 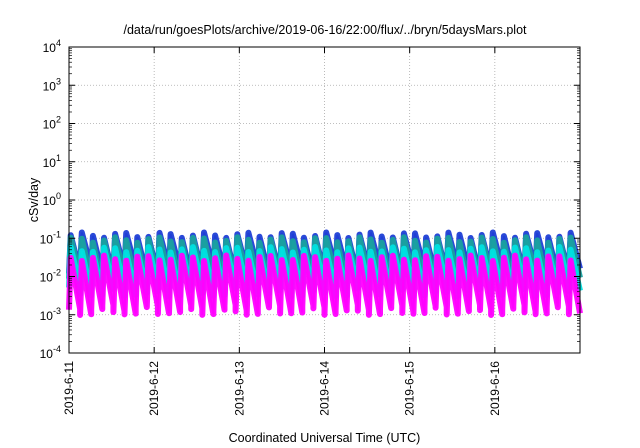 What do you see at coordinates (52, 46) in the screenshot?
I see `y-tick-label: 10⁴` at bounding box center [52, 46].